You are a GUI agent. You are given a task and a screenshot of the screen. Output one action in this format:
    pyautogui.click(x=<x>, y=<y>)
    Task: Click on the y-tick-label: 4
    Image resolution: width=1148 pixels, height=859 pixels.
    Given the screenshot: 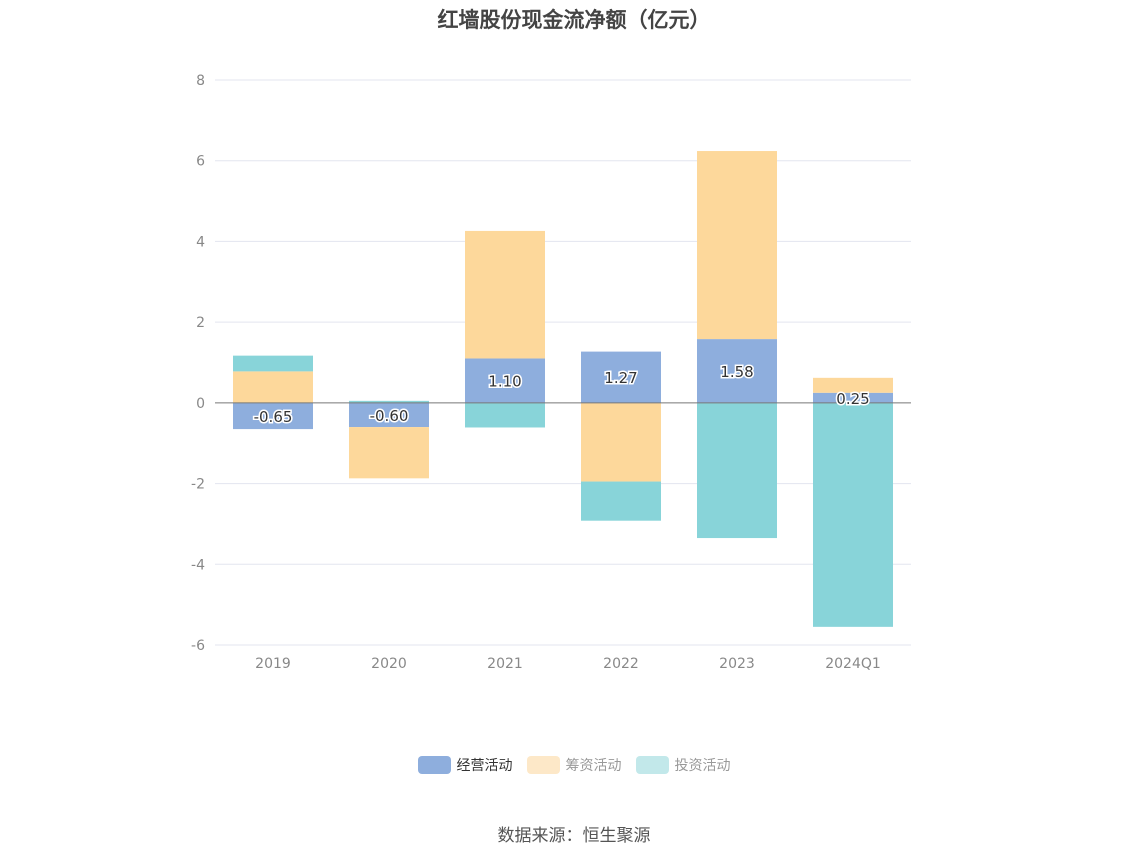 What is the action you would take?
    pyautogui.click(x=200, y=242)
    